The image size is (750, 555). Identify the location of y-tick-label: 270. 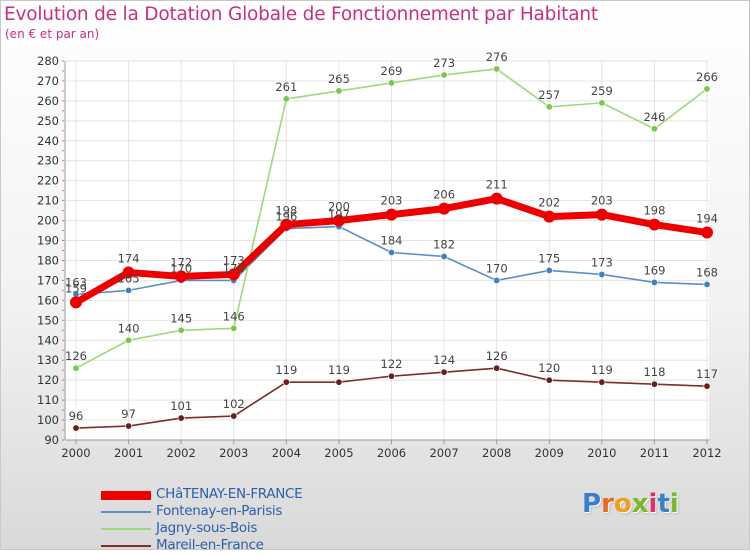
(48, 81).